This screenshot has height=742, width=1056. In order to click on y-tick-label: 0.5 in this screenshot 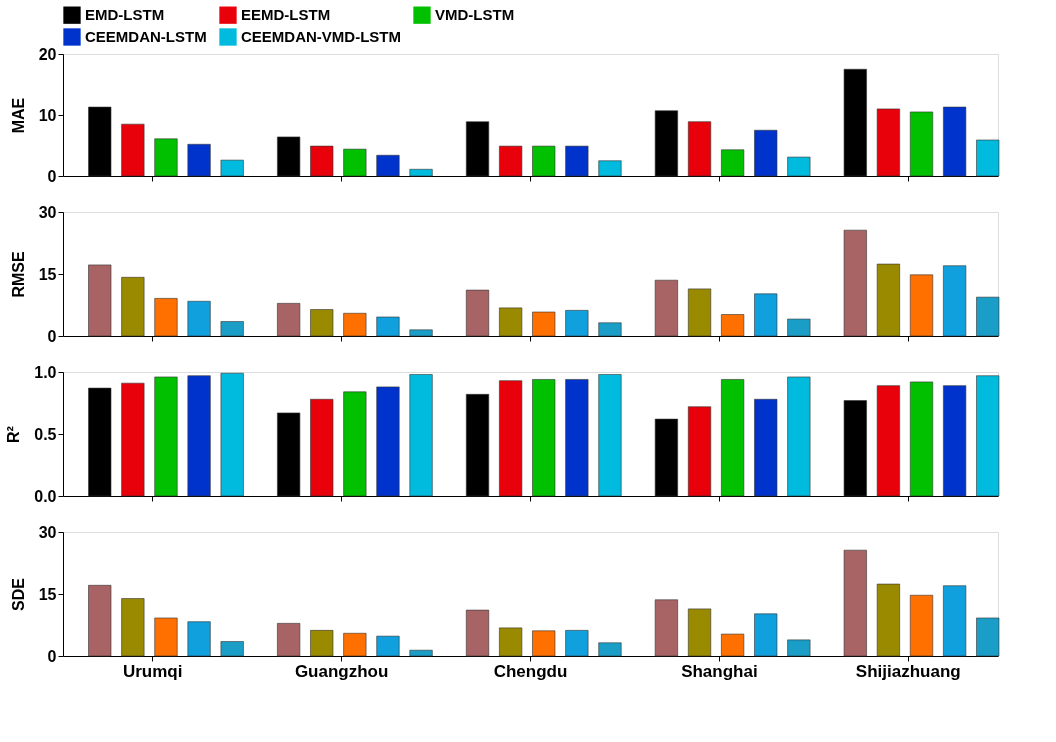, I will do `click(45, 434)`.